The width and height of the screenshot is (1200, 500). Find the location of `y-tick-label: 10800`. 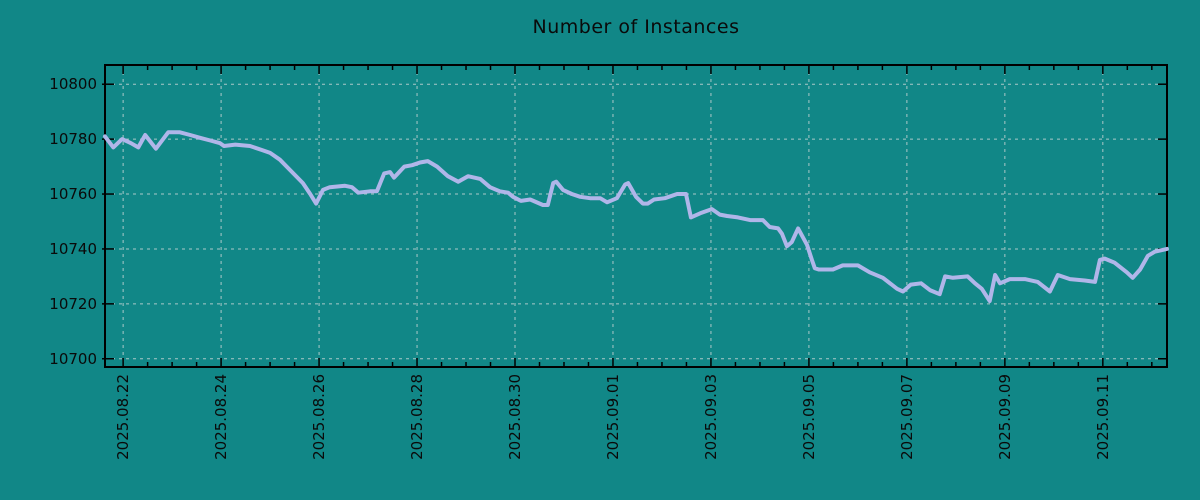

y-tick-label: 10800 is located at coordinates (73, 84).